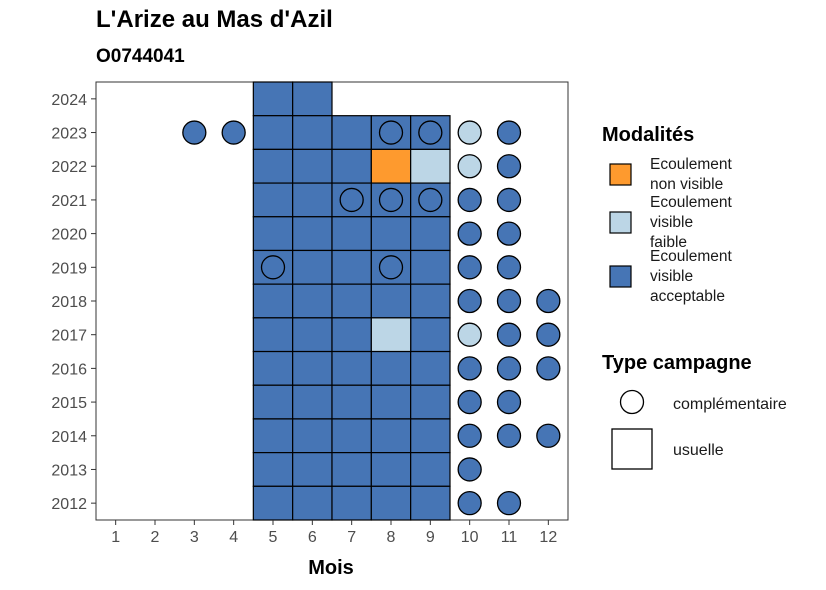 This screenshot has width=826, height=590. What do you see at coordinates (470, 537) in the screenshot?
I see `x-tick-label: 10` at bounding box center [470, 537].